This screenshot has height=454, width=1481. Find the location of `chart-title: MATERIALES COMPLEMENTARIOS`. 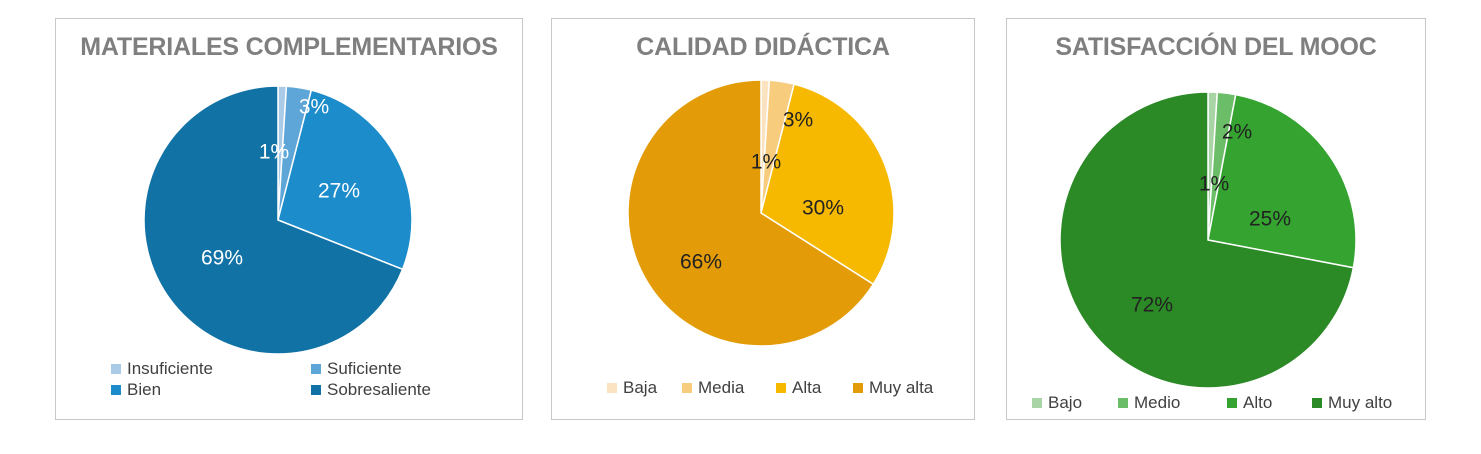

chart-title: MATERIALES COMPLEMENTARIOS is located at coordinates (289, 47).